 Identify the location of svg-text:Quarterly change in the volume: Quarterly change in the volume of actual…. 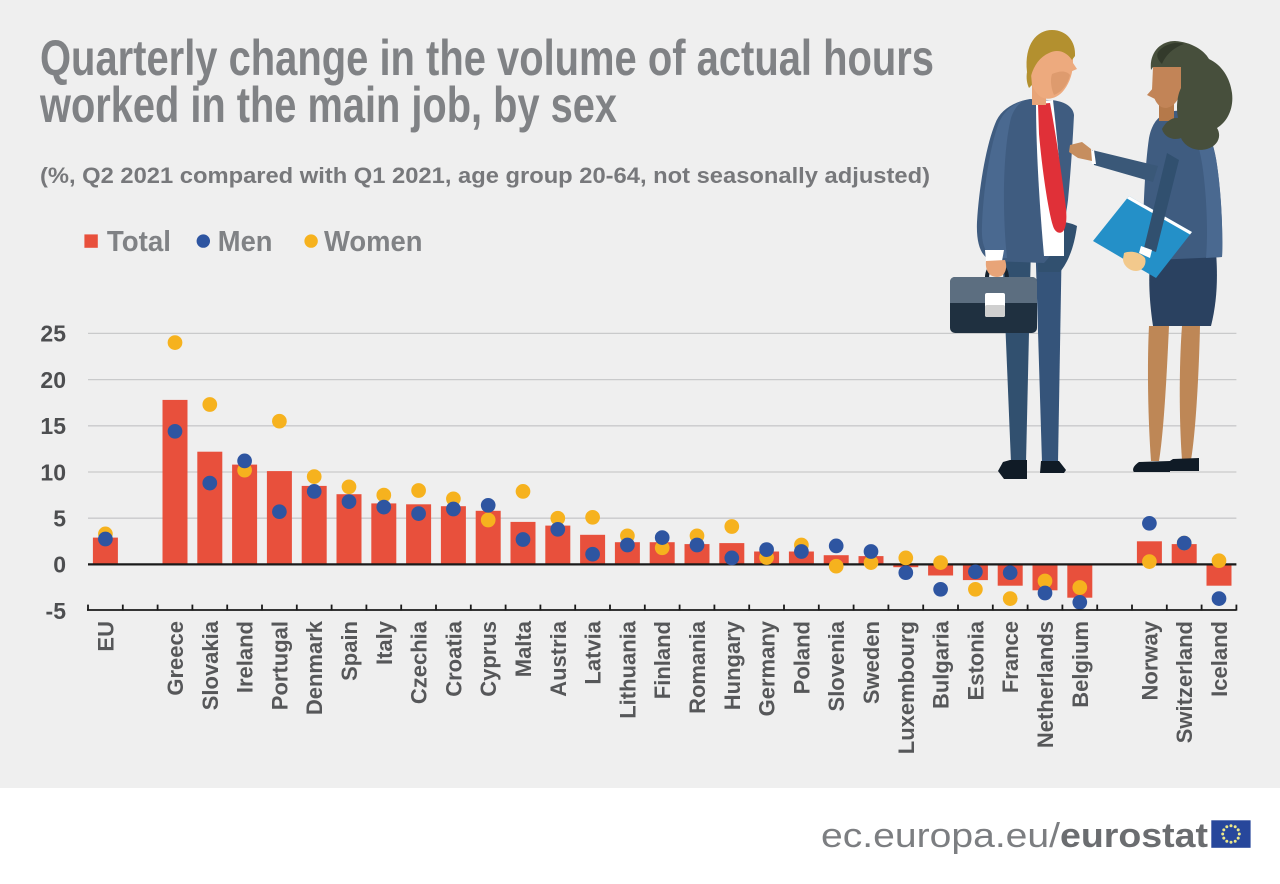
(487, 58).